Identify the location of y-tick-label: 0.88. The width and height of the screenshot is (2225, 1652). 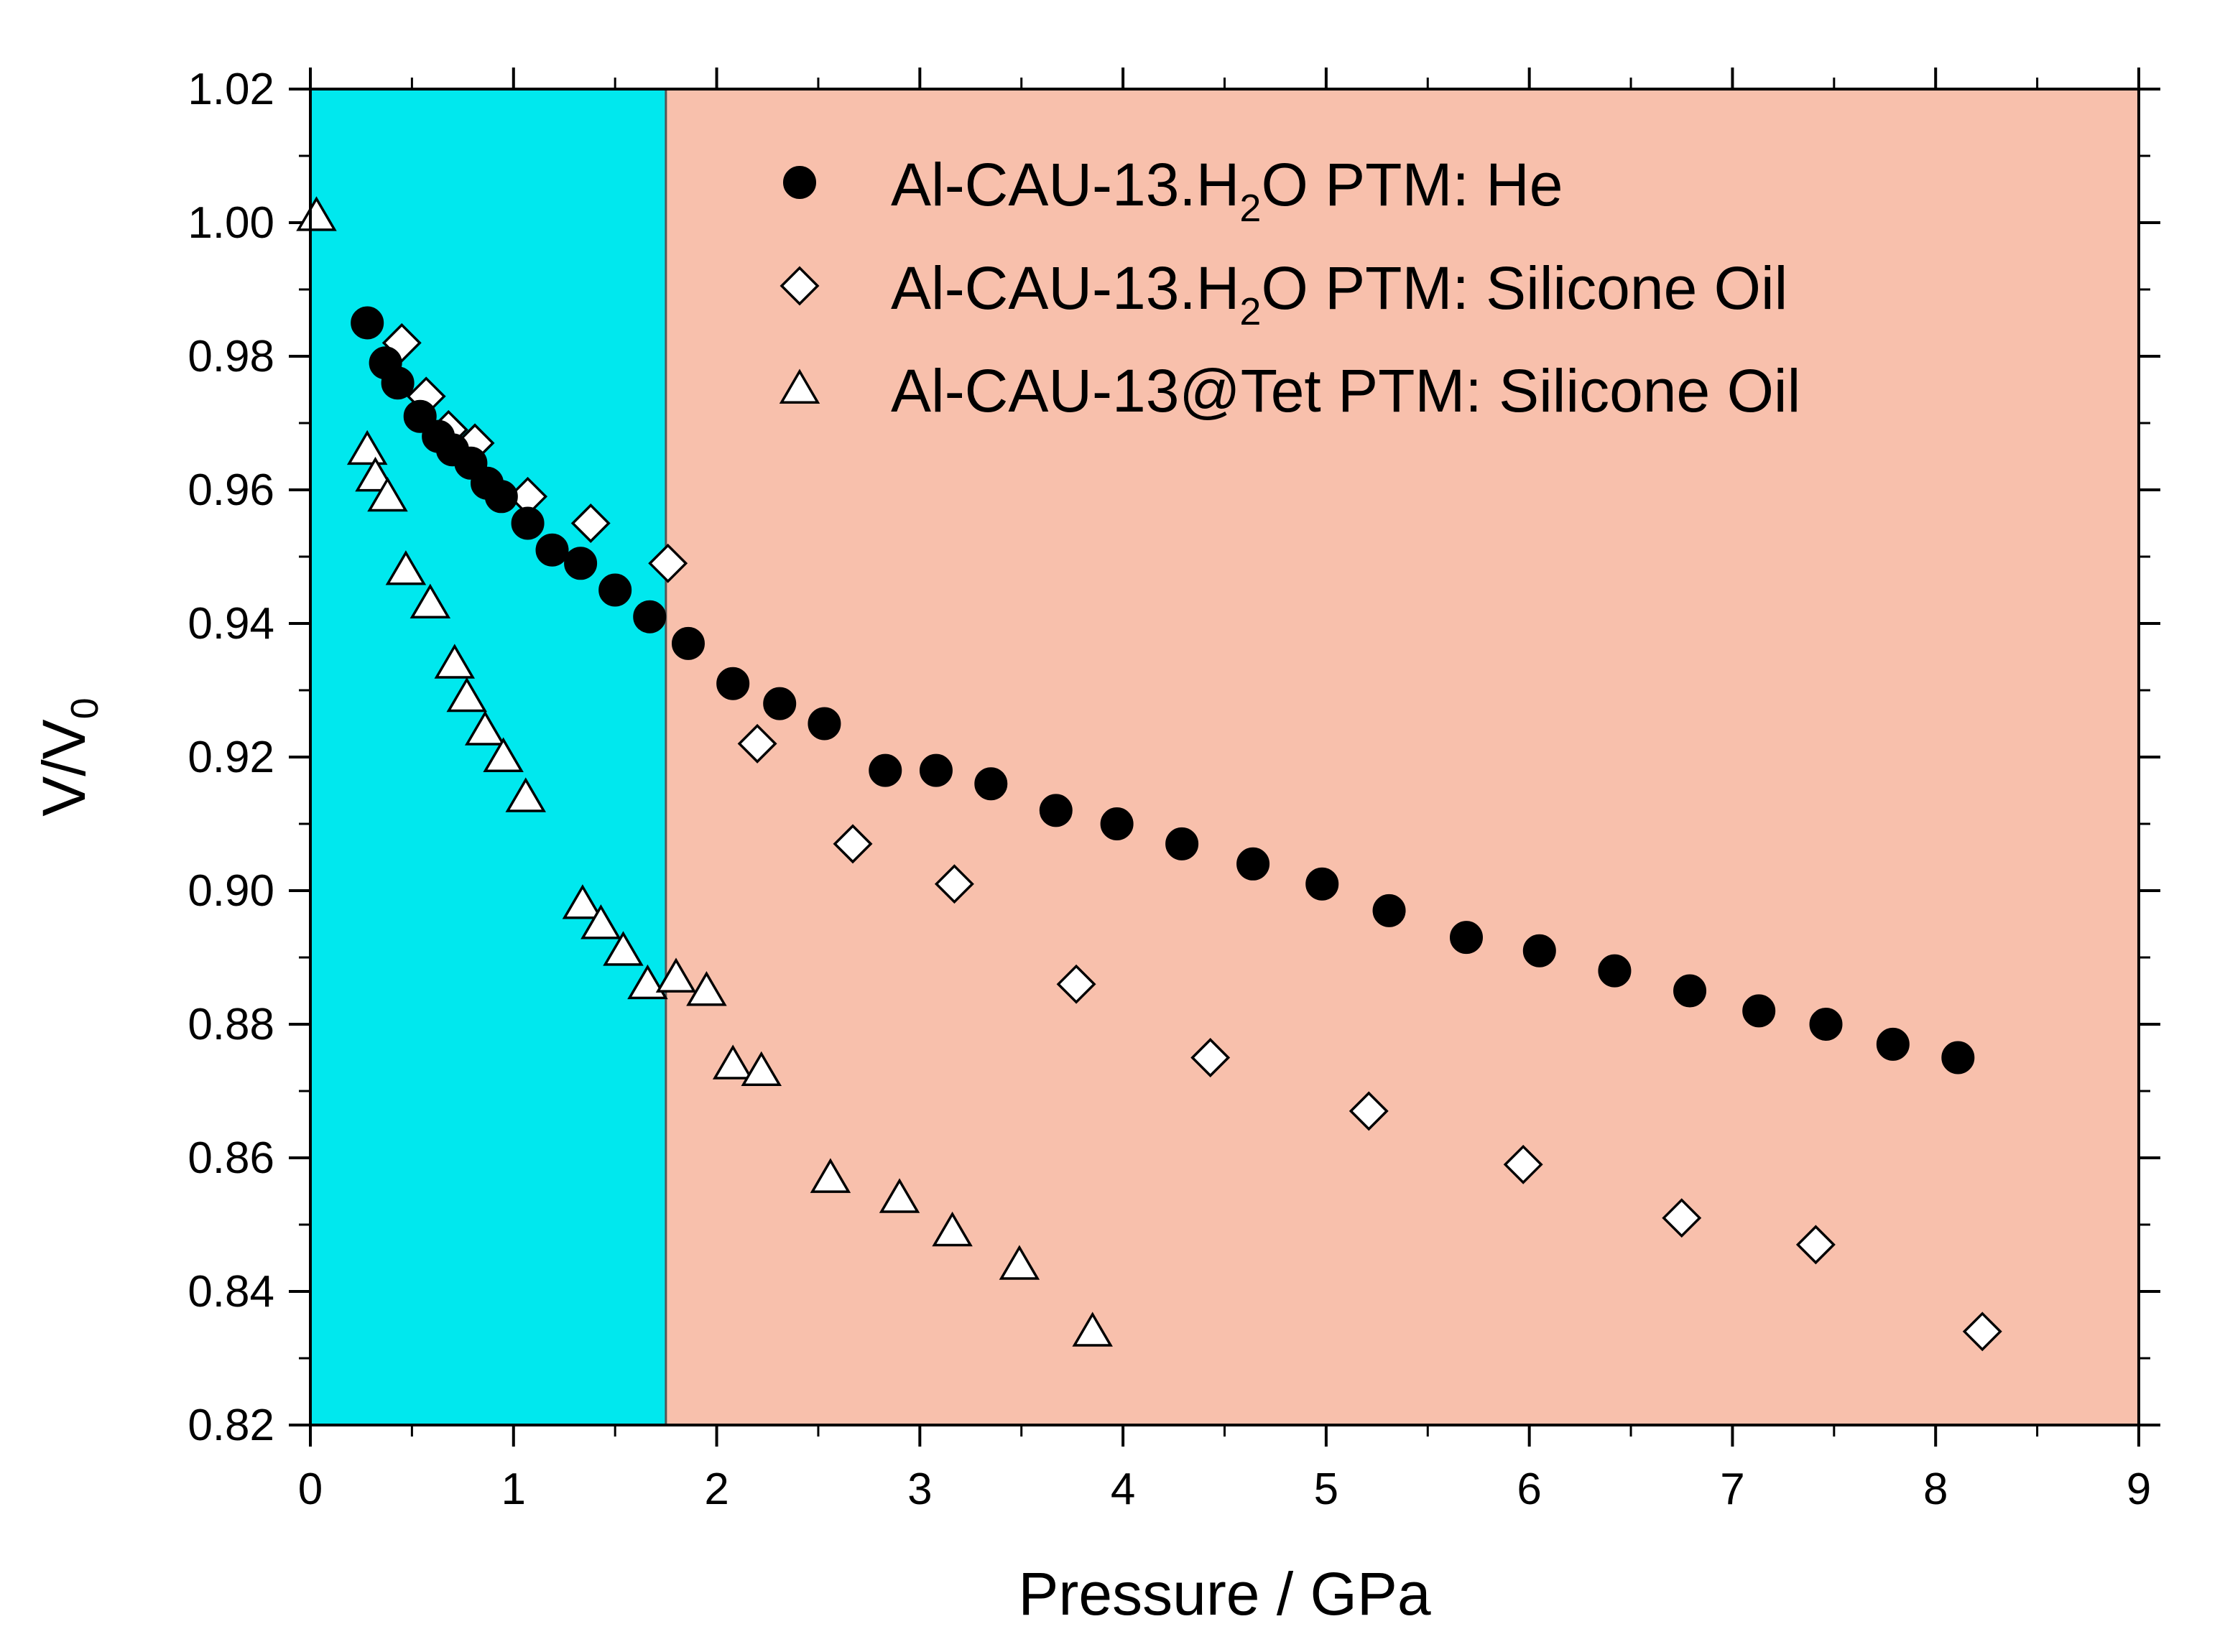
(231, 1024).